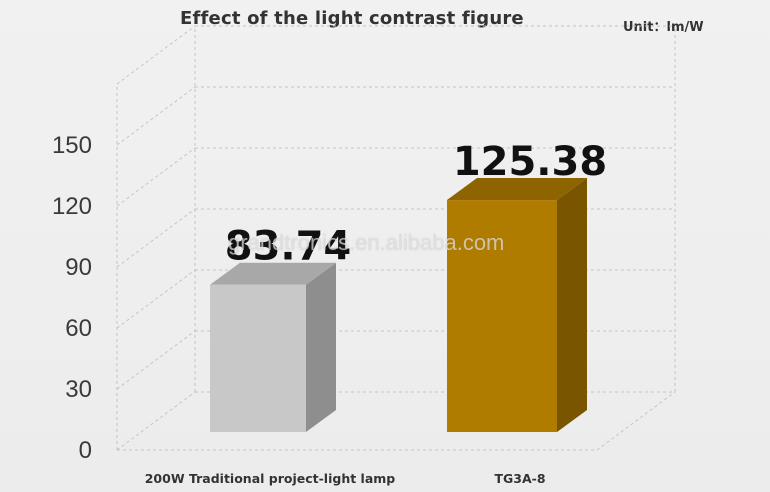 The image size is (770, 492). Describe the element at coordinates (288, 247) in the screenshot. I see `data-label: 83.74` at that location.